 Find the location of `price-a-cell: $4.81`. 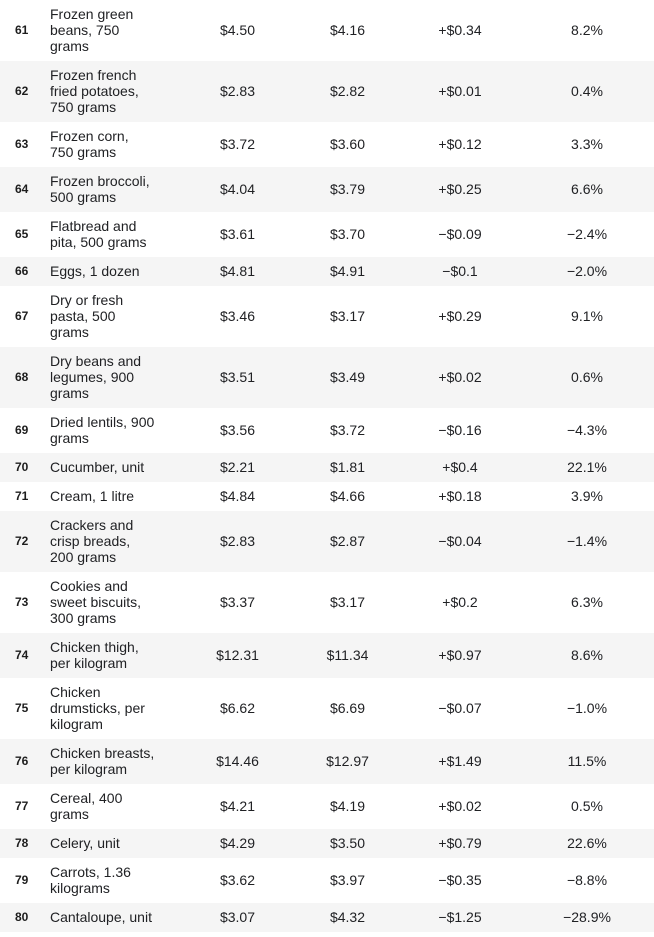

price-a-cell: $4.81 is located at coordinates (237, 271).